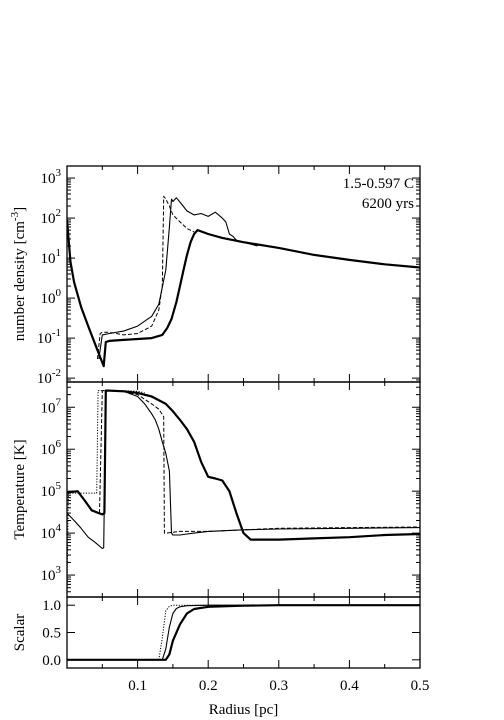 This screenshot has height=720, width=504. Describe the element at coordinates (18, 274) in the screenshot. I see `y-axis-label: number density [cm-3]` at that location.